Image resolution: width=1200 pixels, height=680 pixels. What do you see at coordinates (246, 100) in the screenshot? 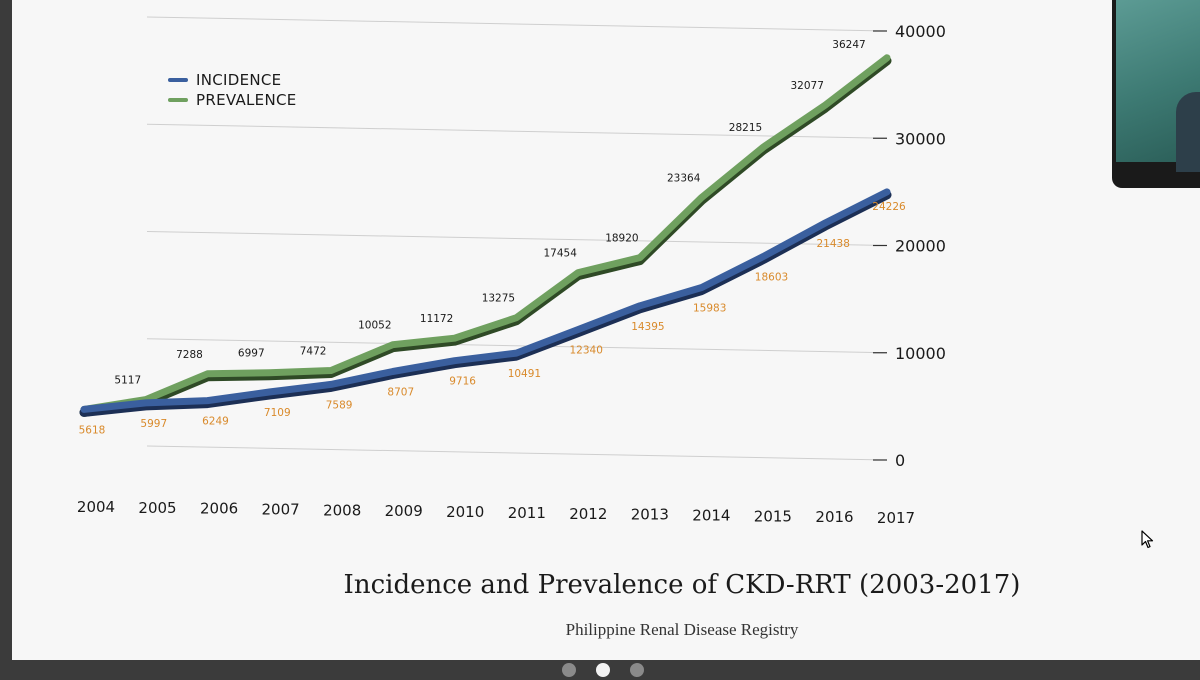
I see `legend-label-prevalence: PREVALENCE` at bounding box center [246, 100].